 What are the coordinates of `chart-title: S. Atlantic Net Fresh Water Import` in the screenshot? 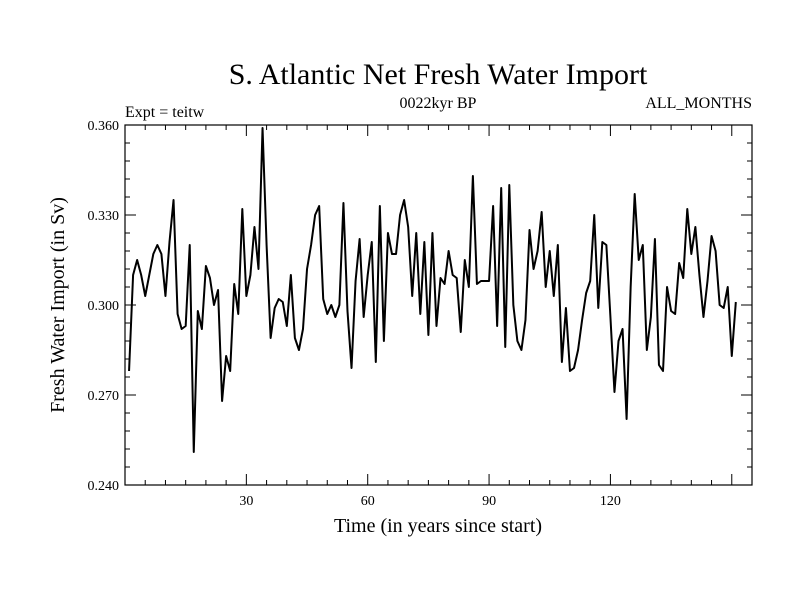 It's located at (438, 74).